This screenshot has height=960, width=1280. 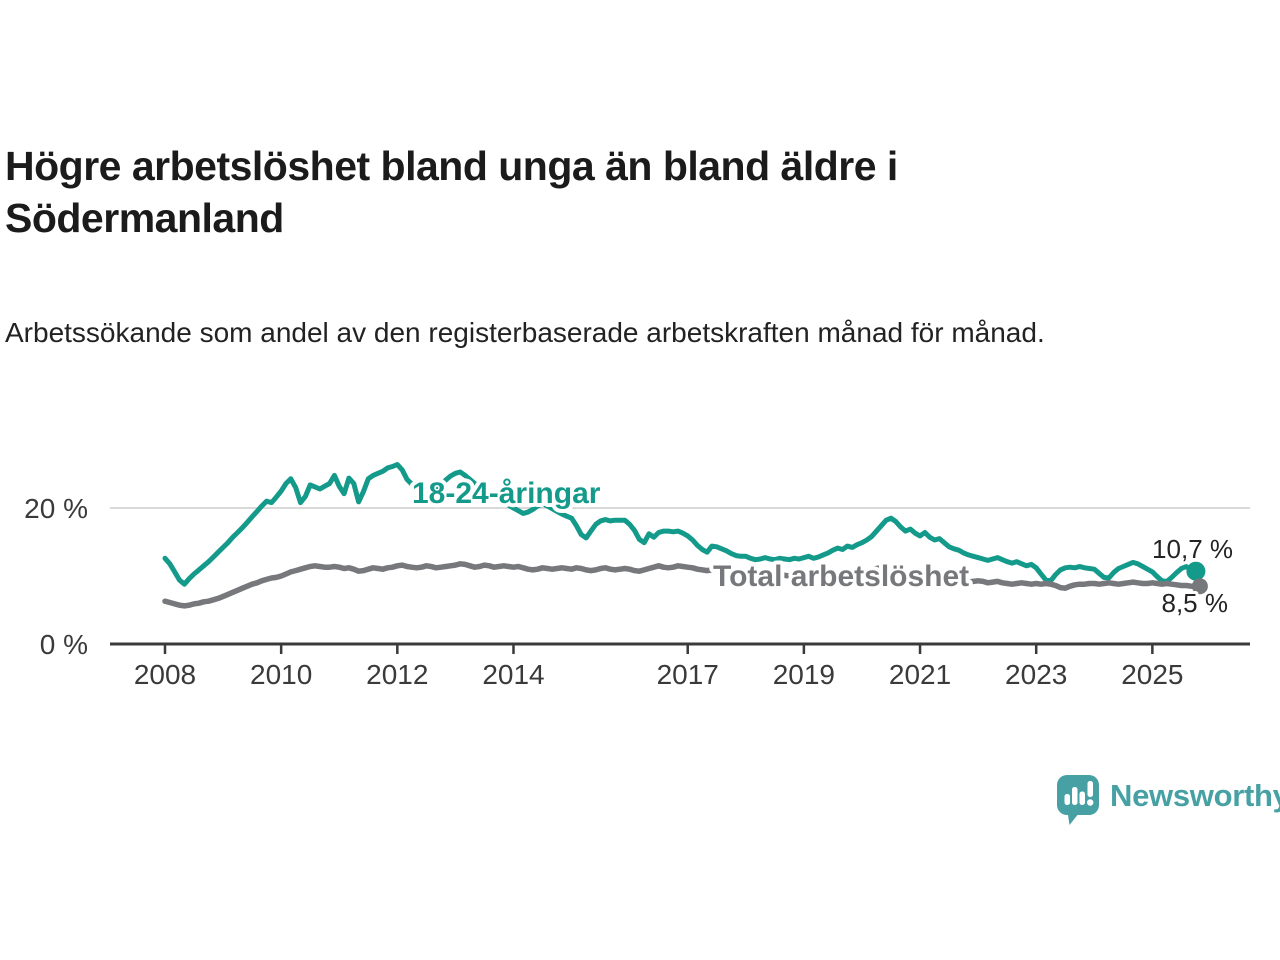 I want to click on brand-name: Newsworthy, so click(x=1195, y=795).